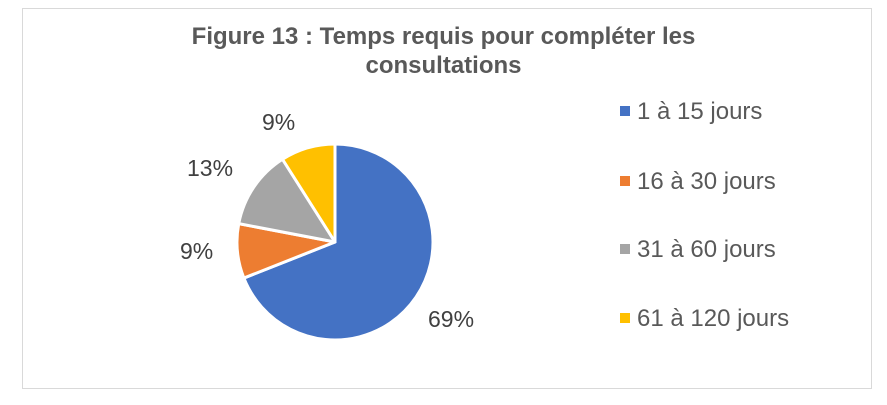  Describe the element at coordinates (278, 122) in the screenshot. I see `data-label-61-120: 9%` at that location.